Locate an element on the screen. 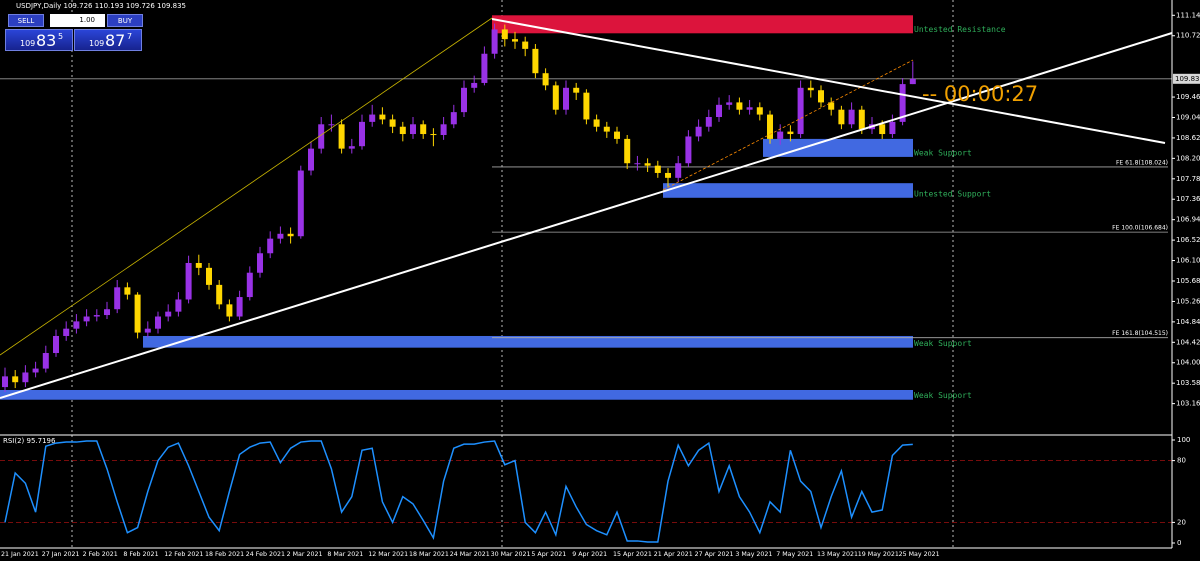 This screenshot has width=1200, height=561. bid-main: 83 is located at coordinates (46, 40).